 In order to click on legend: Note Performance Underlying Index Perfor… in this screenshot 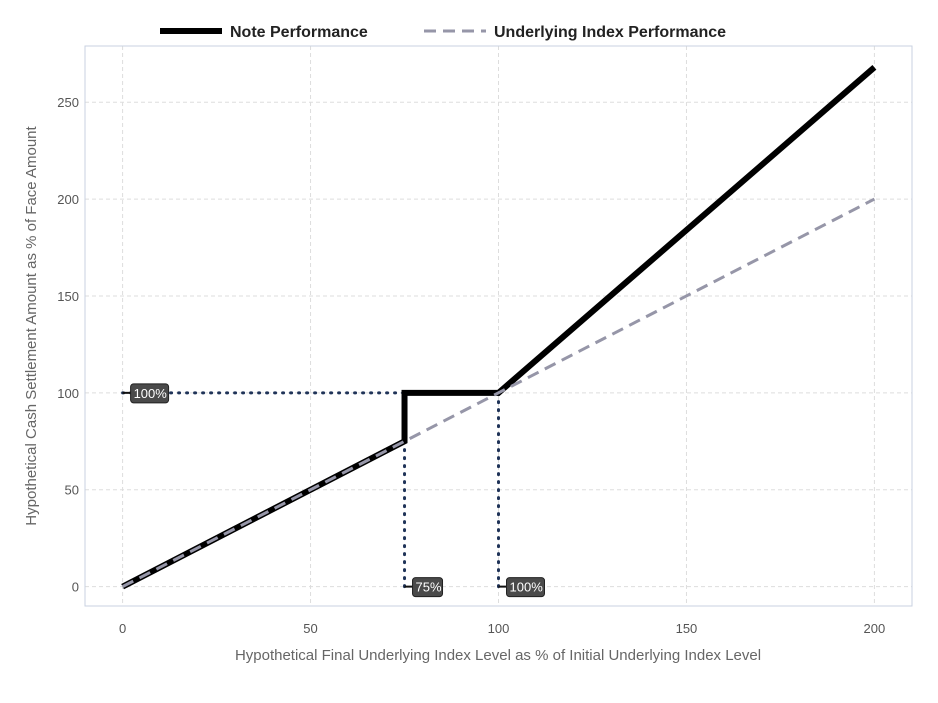, I will do `click(443, 32)`.